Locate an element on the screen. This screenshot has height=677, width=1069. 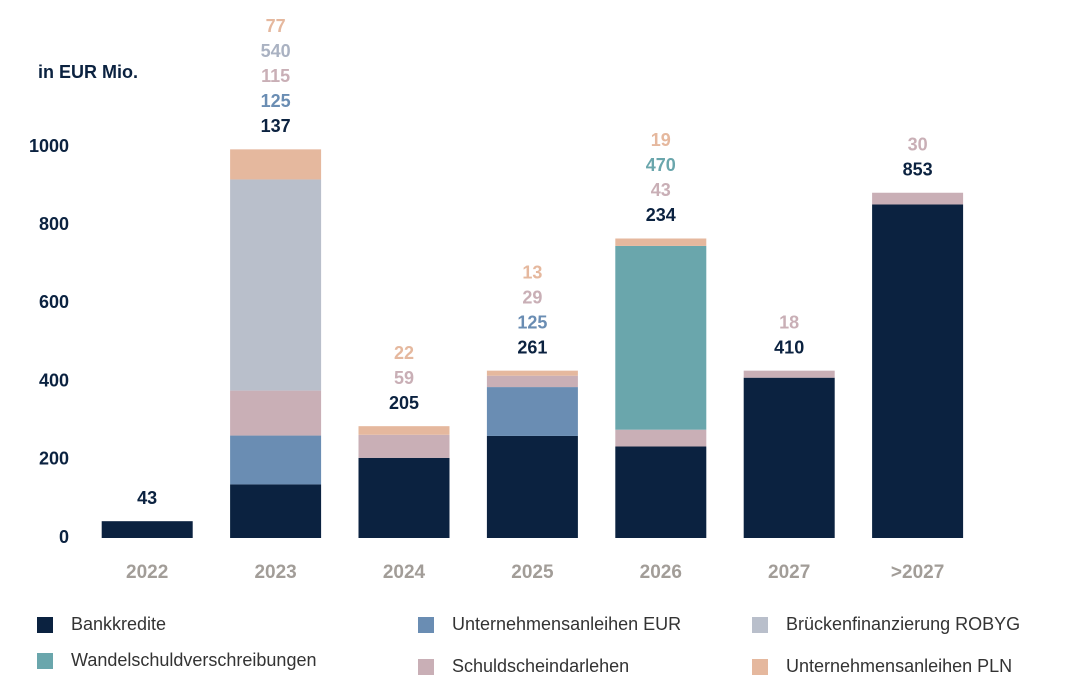
legend-label: Unternehmensanleihen EUR is located at coordinates (566, 624).